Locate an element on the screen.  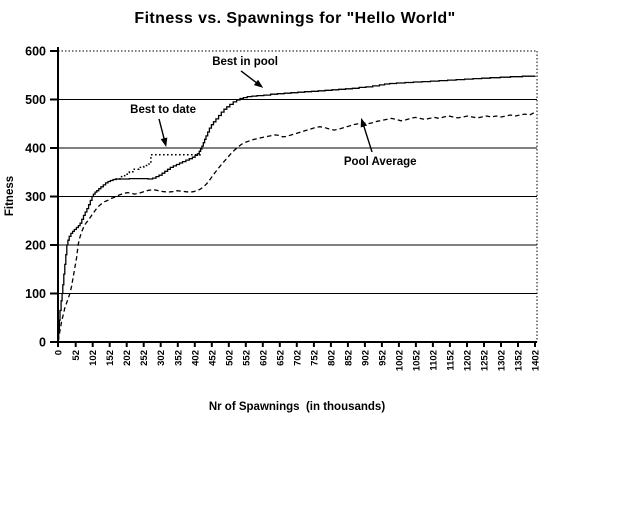
x-tick-label-202: 202 is located at coordinates (127, 358).